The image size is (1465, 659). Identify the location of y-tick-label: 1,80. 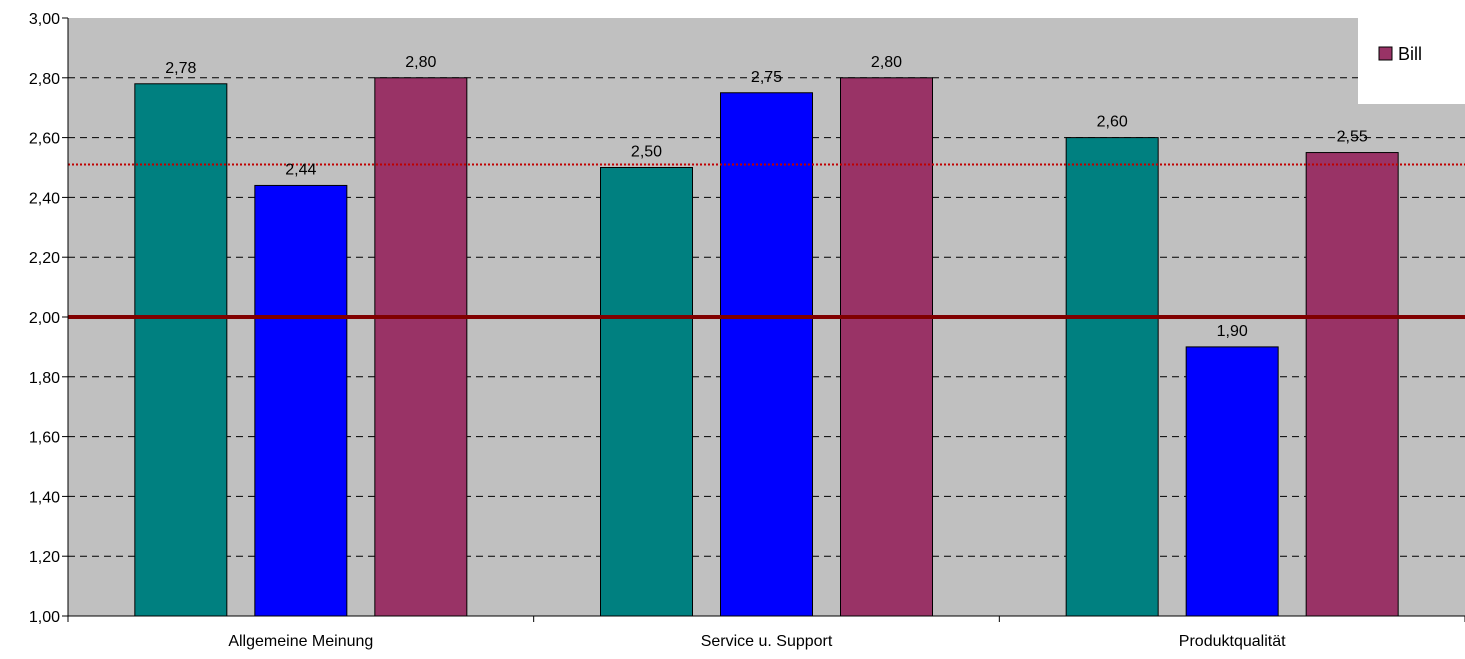
(44, 378).